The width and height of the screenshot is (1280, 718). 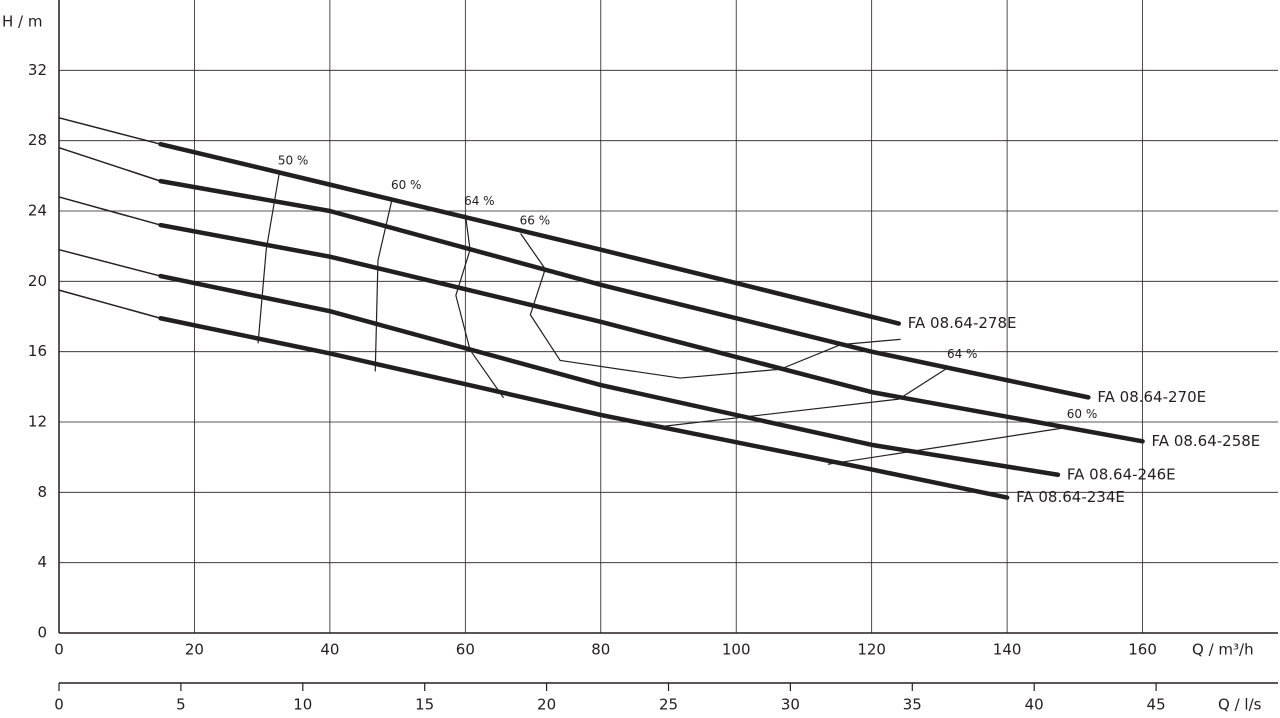 What do you see at coordinates (1151, 397) in the screenshot?
I see `series-label: FA 08.64-270E` at bounding box center [1151, 397].